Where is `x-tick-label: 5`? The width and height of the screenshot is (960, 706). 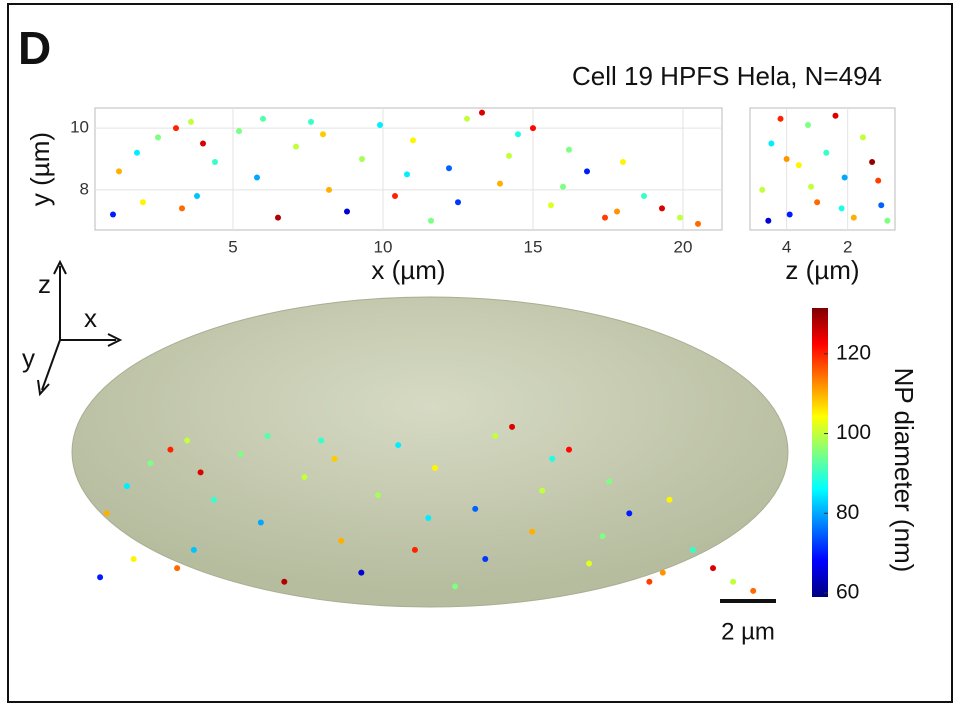
x-tick-label: 5 is located at coordinates (232, 246).